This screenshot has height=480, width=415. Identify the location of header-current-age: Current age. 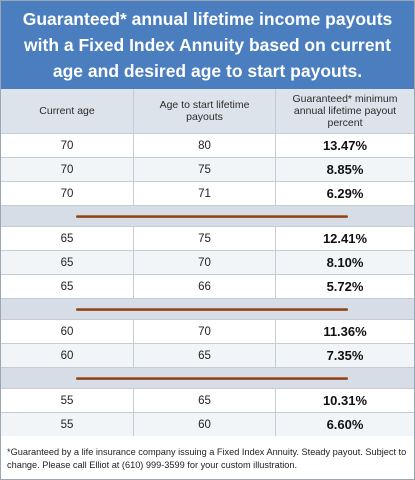
(67, 111).